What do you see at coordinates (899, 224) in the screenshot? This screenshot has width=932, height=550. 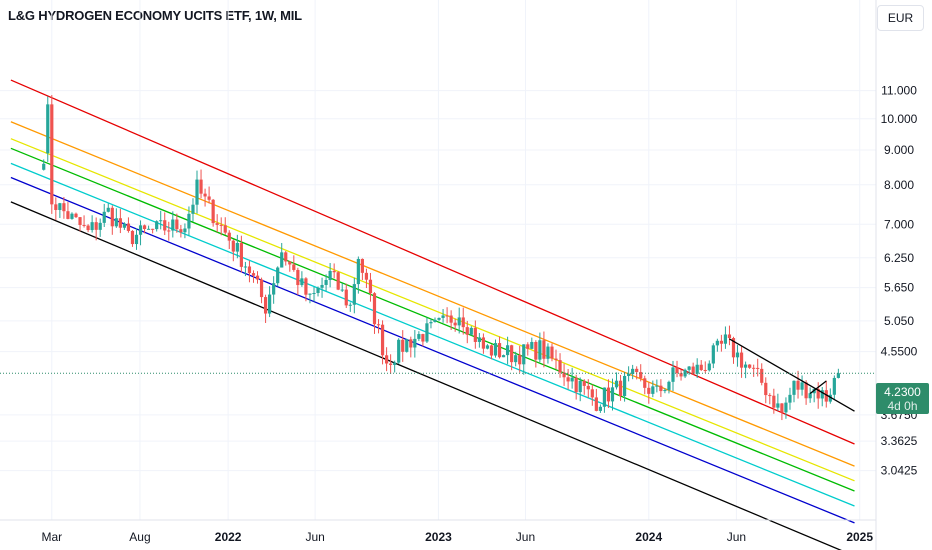 I see `y-tick-label: 7.000` at bounding box center [899, 224].